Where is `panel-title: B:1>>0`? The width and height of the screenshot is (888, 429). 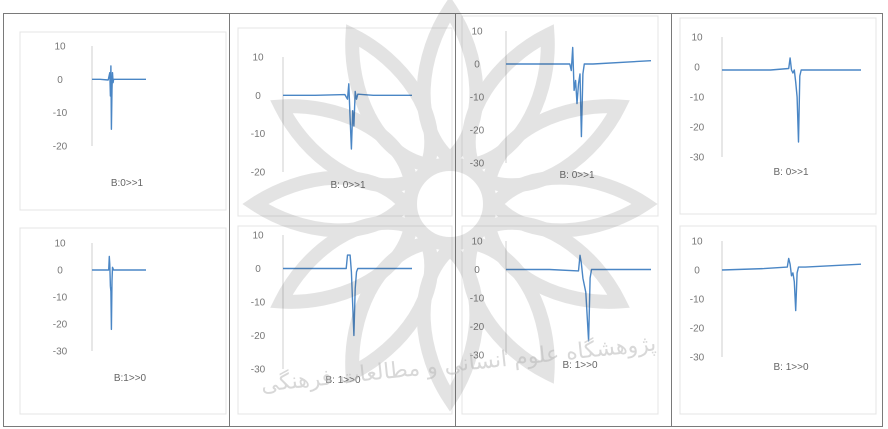
panel-title: B:1>>0 is located at coordinates (130, 378).